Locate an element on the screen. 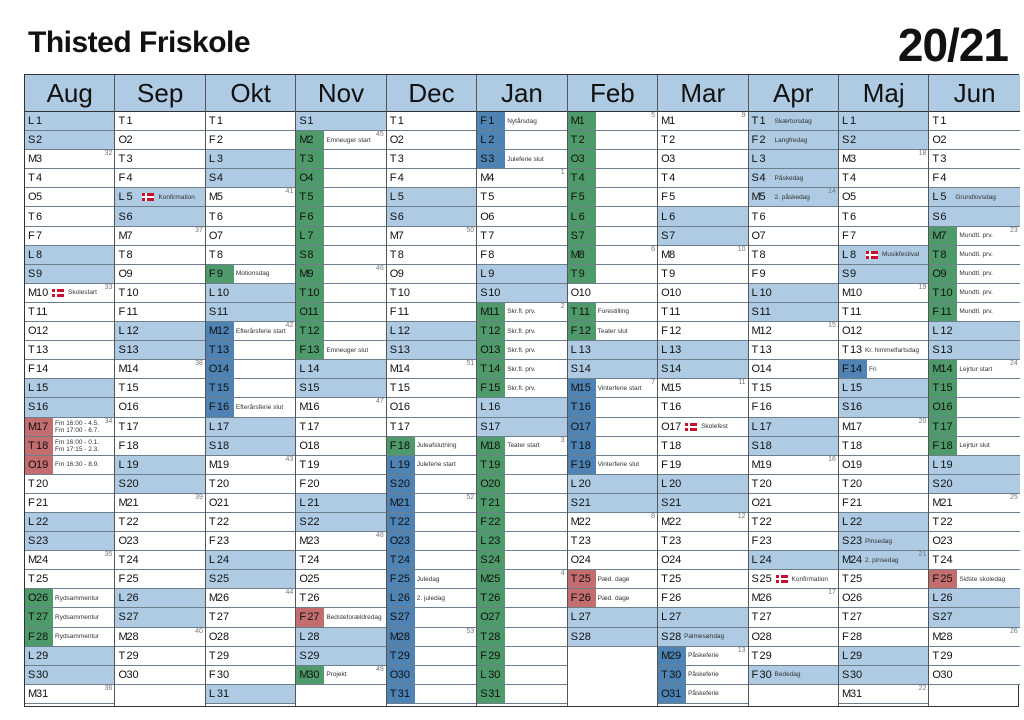 The height and width of the screenshot is (720, 1024). week-number: 8 is located at coordinates (653, 516).